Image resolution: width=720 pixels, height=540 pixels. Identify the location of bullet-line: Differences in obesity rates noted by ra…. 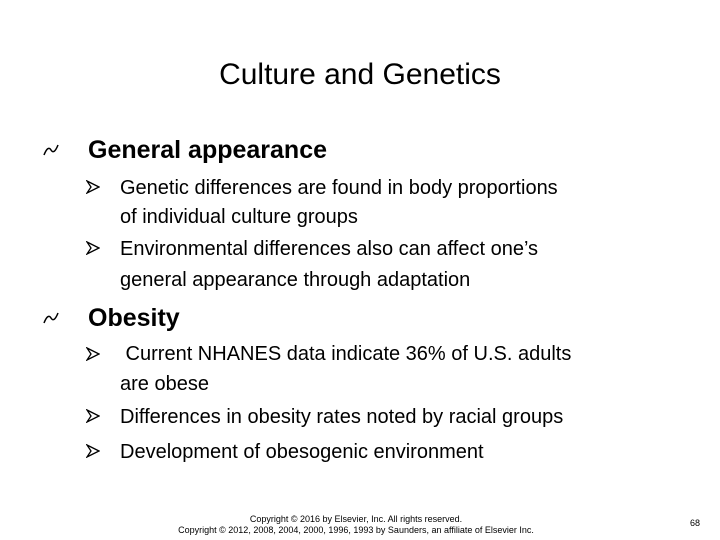
(342, 417).